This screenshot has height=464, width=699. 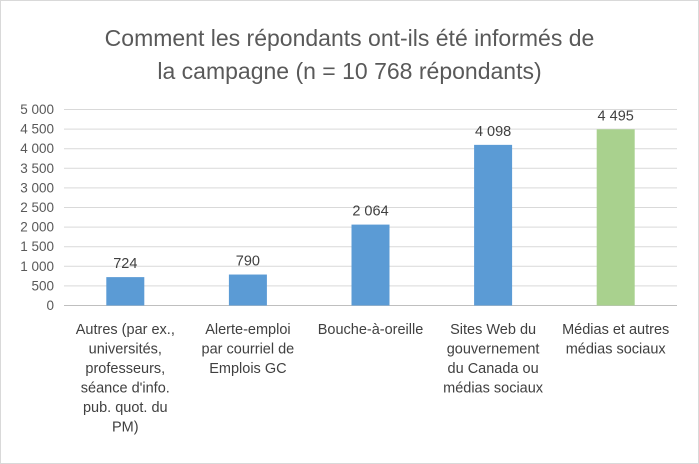 What do you see at coordinates (493, 330) in the screenshot?
I see `category-label-line: Sites Web du` at bounding box center [493, 330].